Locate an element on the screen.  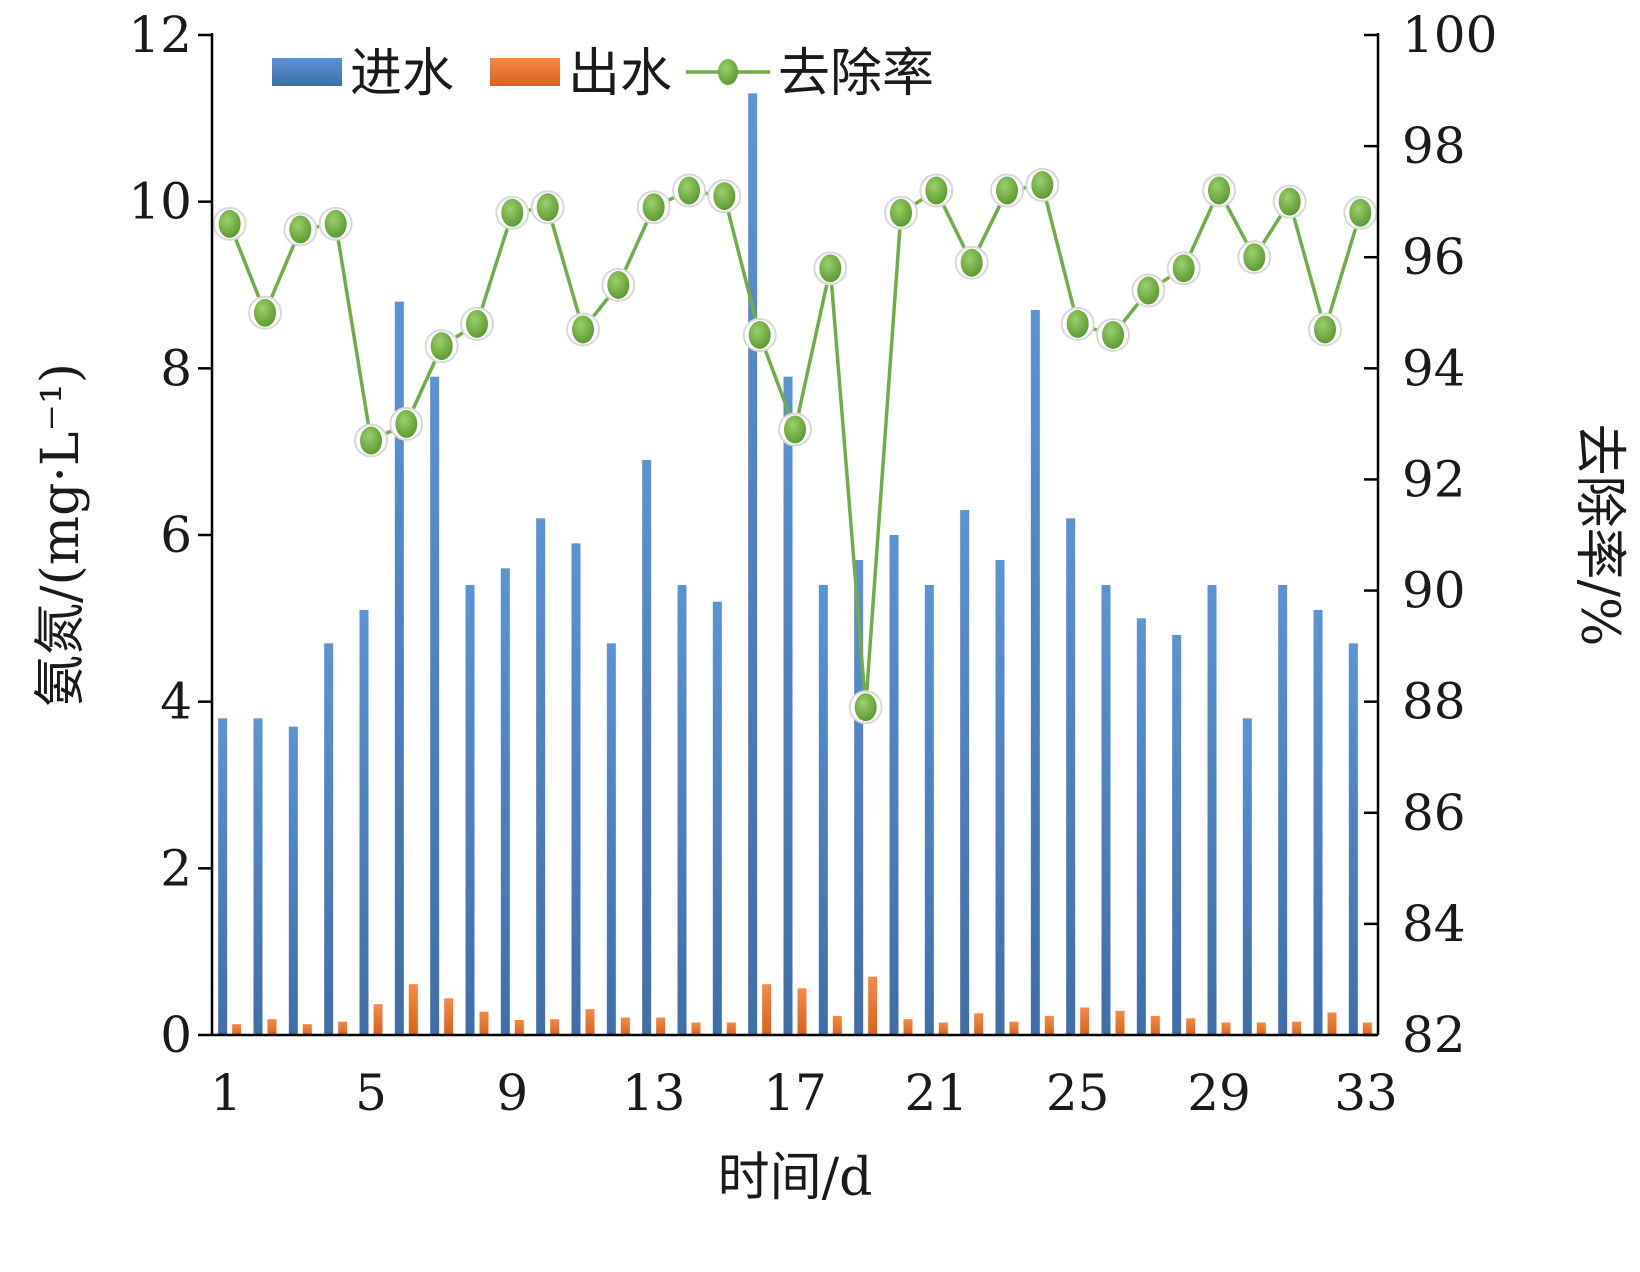
legend-swatch-outflow is located at coordinates (525, 72).